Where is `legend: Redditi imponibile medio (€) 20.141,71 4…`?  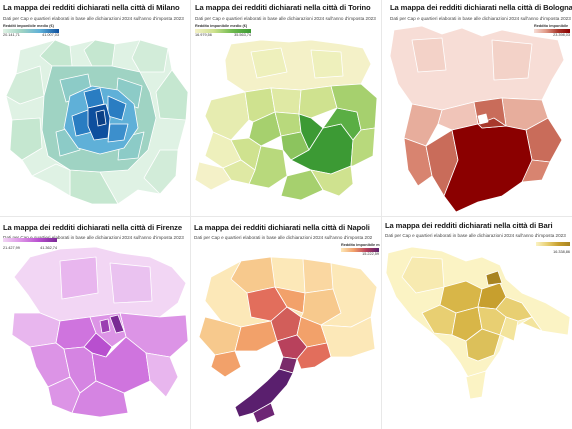
legend: Redditi imponibile medio (€) 20.141,71 4… is located at coordinates (31, 32).